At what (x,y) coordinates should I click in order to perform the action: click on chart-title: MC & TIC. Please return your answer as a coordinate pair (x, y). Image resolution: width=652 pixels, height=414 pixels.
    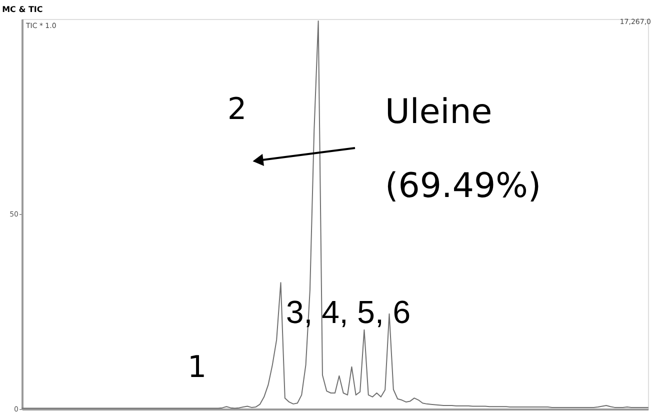
    Looking at the image, I should click on (22, 9).